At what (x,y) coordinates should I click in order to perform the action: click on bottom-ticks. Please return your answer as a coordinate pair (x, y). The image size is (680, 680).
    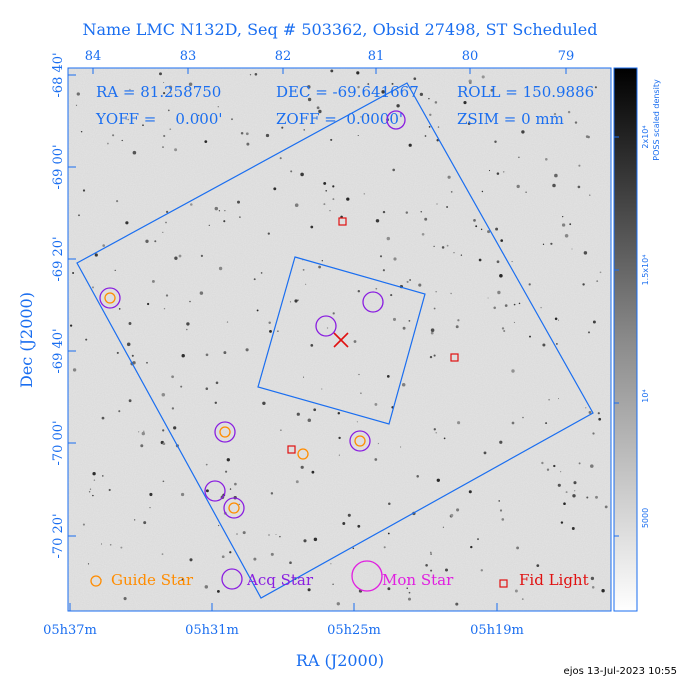
    Looking at the image, I should click on (283, 607).